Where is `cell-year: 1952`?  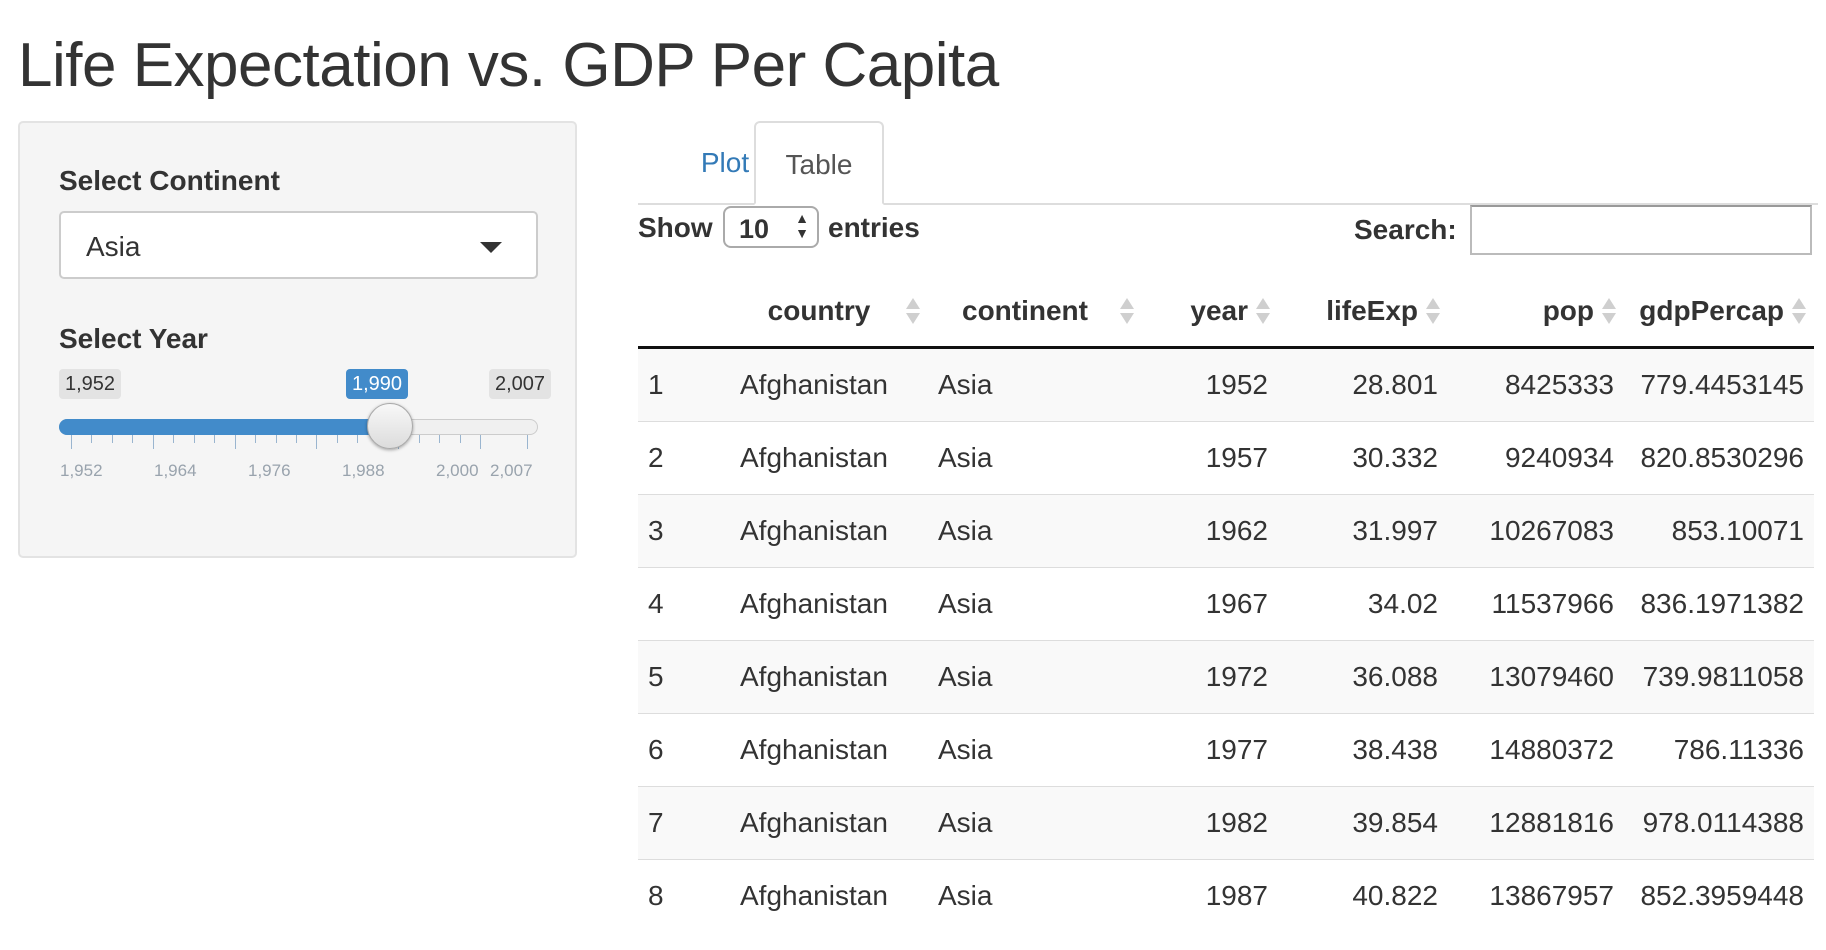 cell-year: 1952 is located at coordinates (1210, 384).